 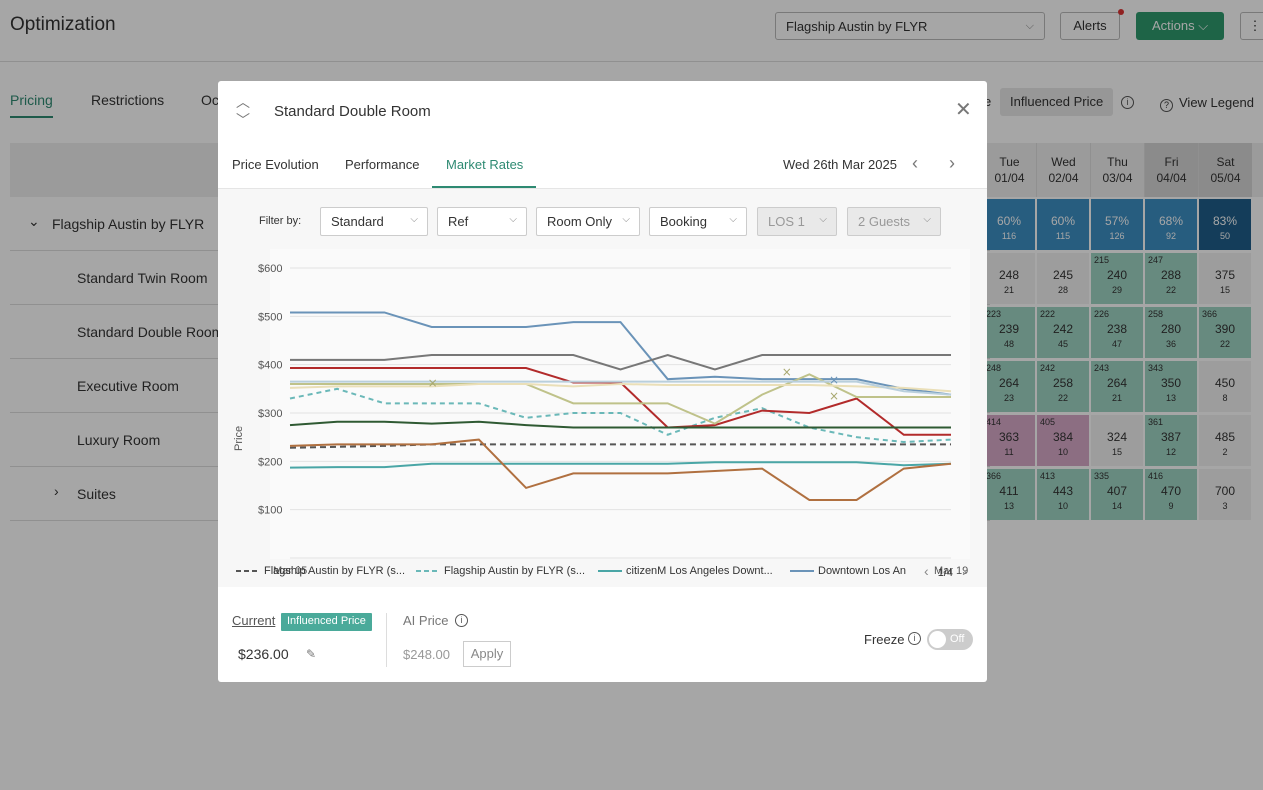 What do you see at coordinates (884, 221) in the screenshot?
I see `filter-value: 2 Guests` at bounding box center [884, 221].